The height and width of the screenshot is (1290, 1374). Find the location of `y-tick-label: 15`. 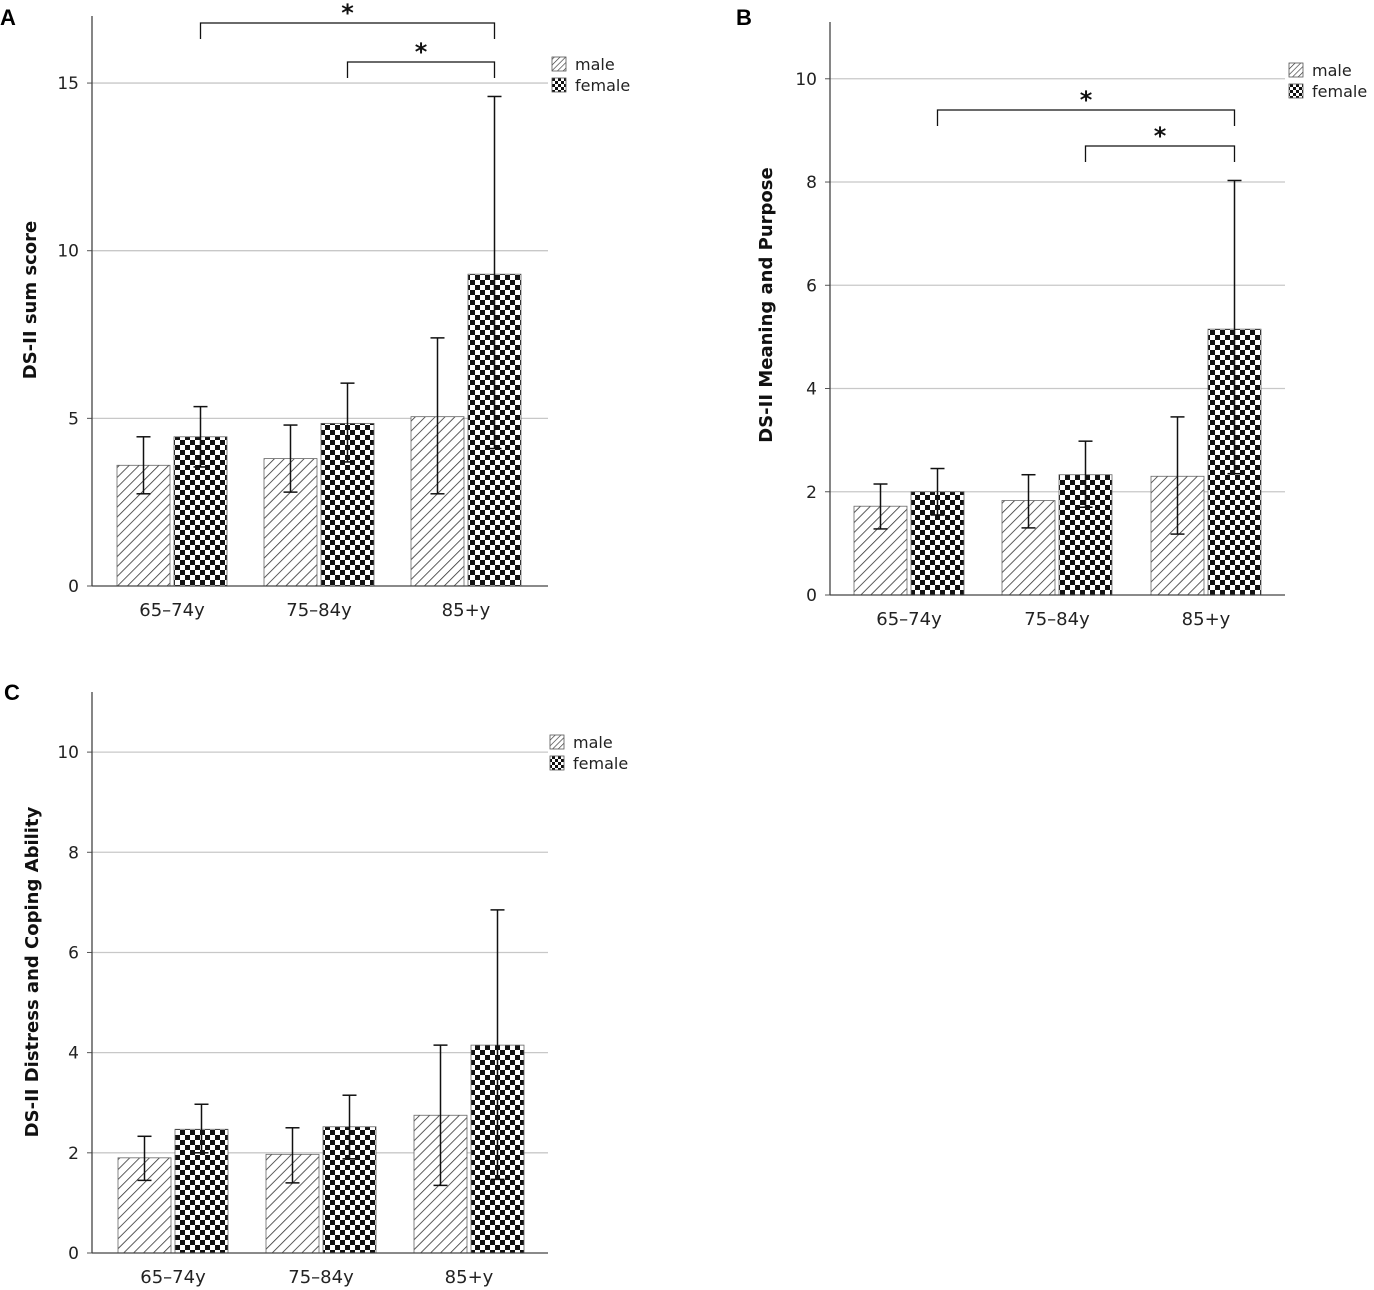

y-tick-label: 15 is located at coordinates (68, 84).